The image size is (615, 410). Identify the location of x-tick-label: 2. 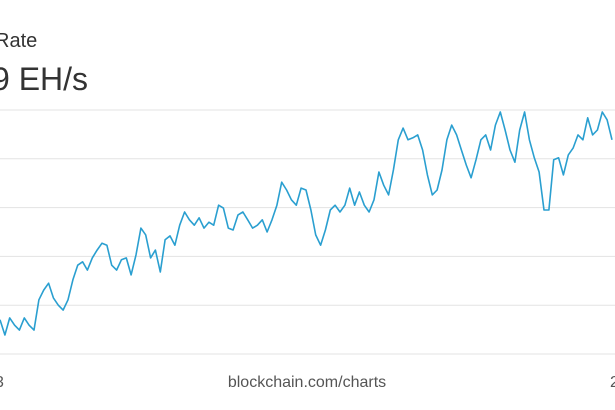
(612, 382).